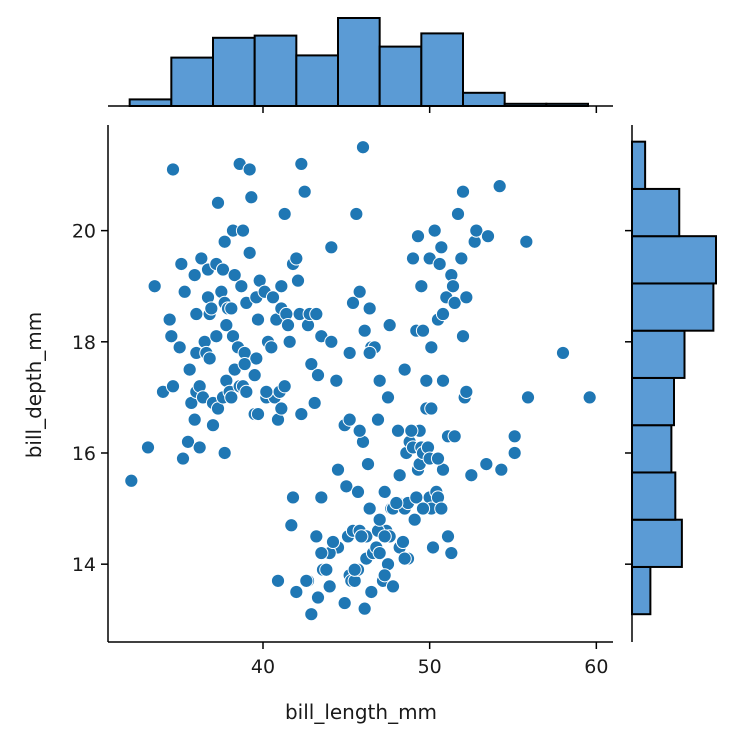 This screenshot has height=748, width=738. Describe the element at coordinates (596, 667) in the screenshot. I see `x-tick-label: 60` at that location.